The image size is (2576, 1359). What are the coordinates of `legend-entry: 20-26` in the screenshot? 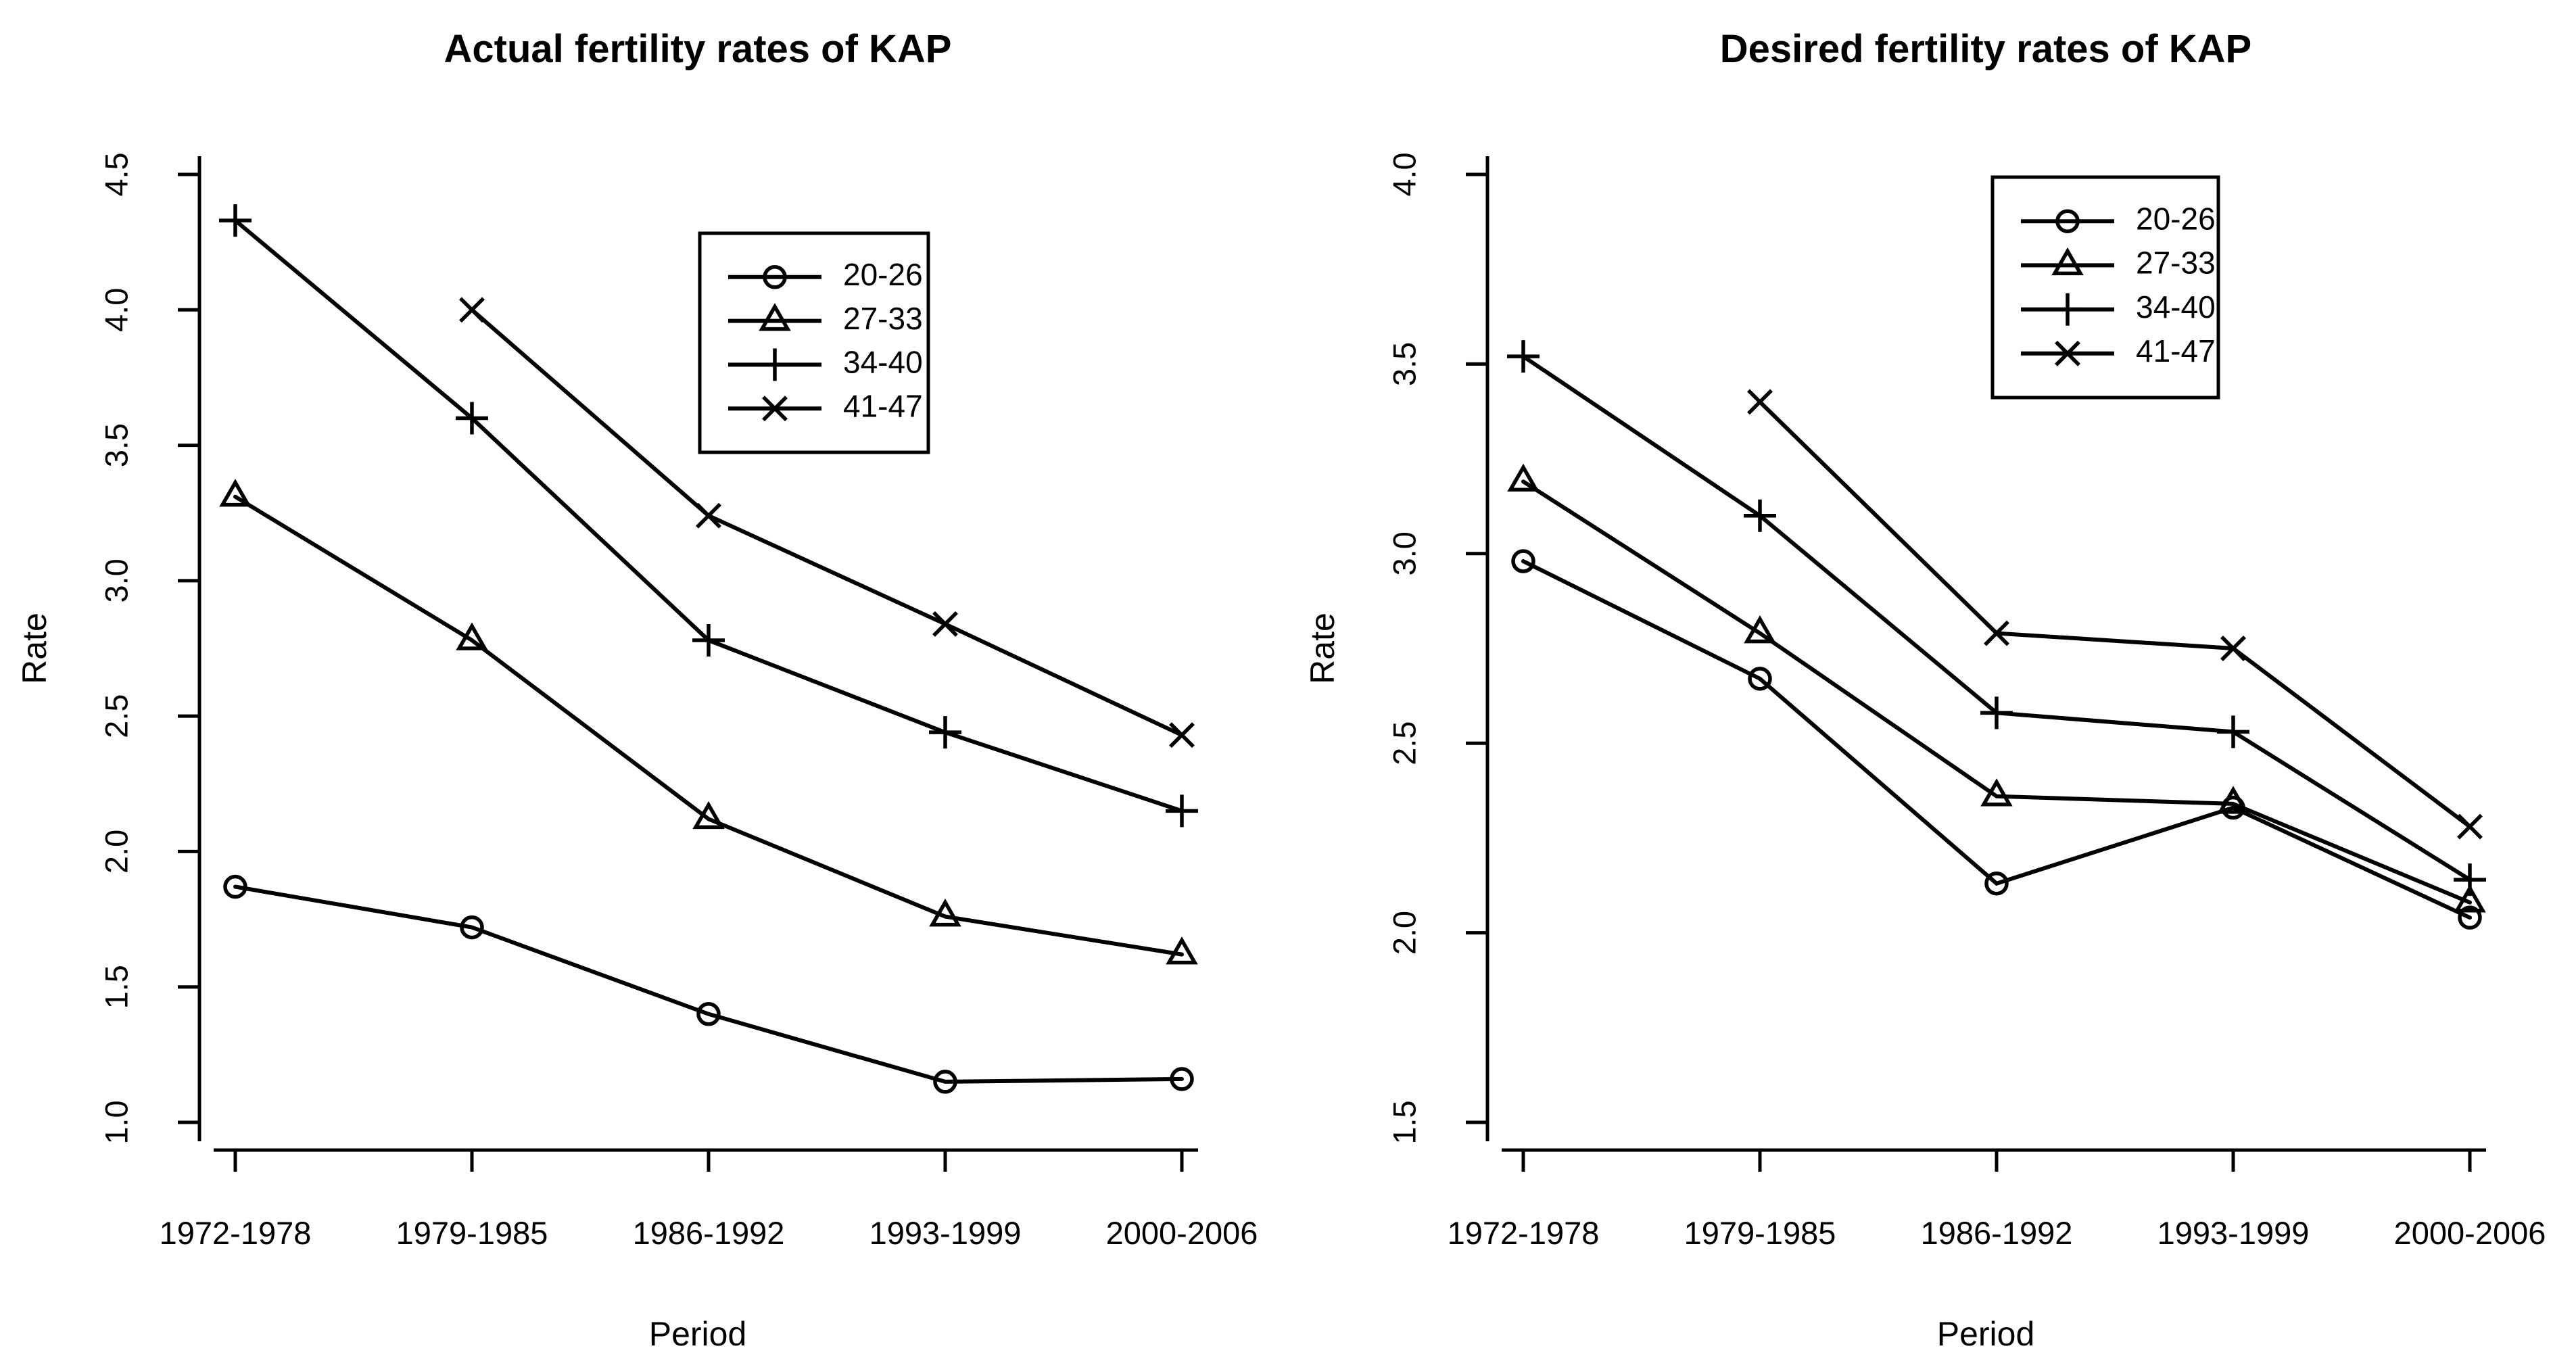 It's located at (2118, 219).